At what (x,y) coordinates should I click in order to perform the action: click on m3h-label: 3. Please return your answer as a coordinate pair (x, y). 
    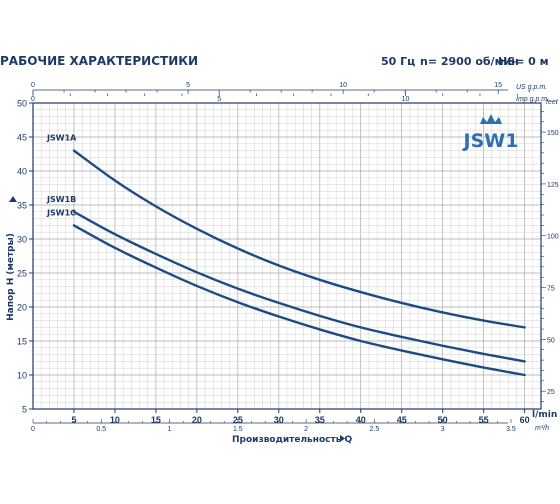
    Looking at the image, I should click on (443, 429).